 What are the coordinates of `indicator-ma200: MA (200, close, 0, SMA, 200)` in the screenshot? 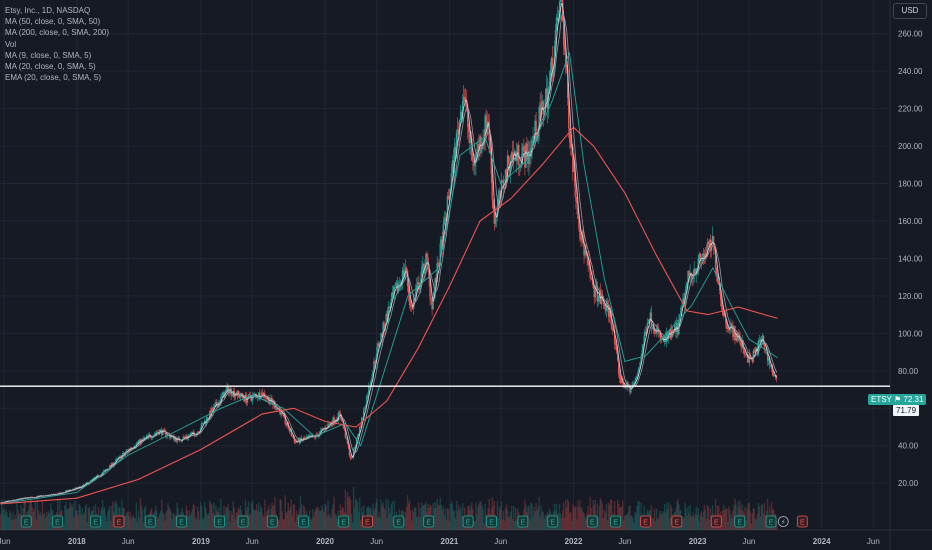 It's located at (57, 33).